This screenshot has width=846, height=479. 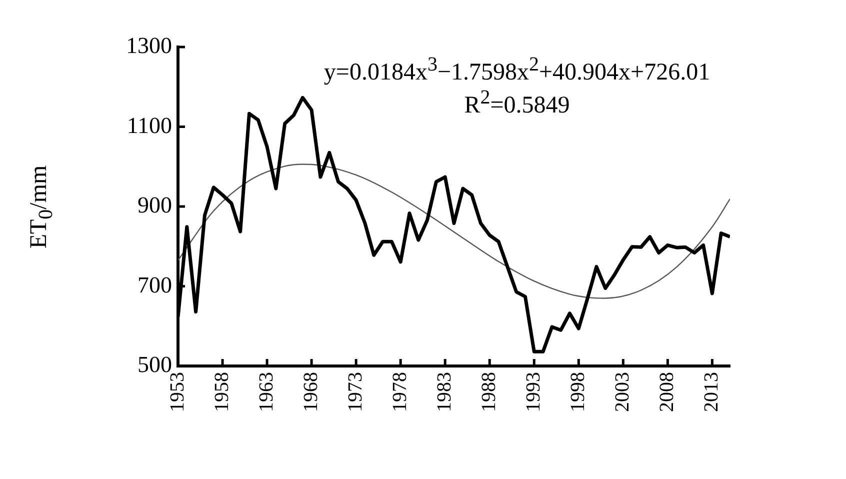 I want to click on x-tick-label: 1973, so click(x=355, y=392).